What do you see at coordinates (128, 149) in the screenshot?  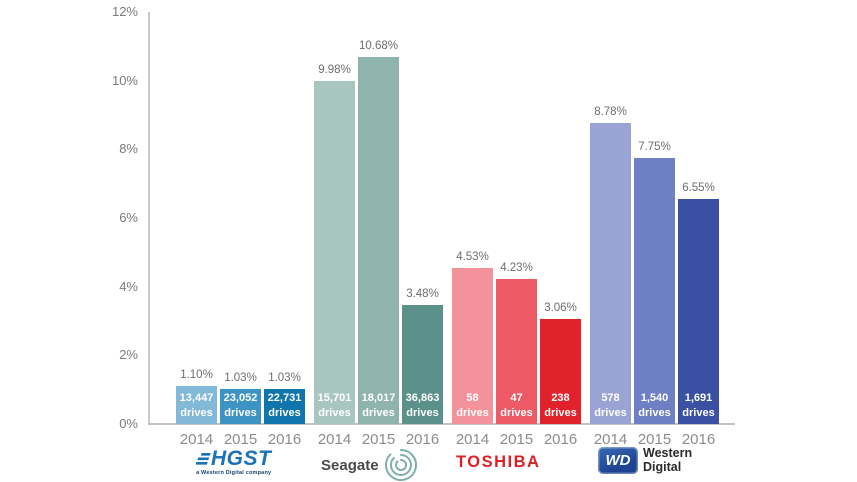 I see `y-tick-label: 8%` at bounding box center [128, 149].